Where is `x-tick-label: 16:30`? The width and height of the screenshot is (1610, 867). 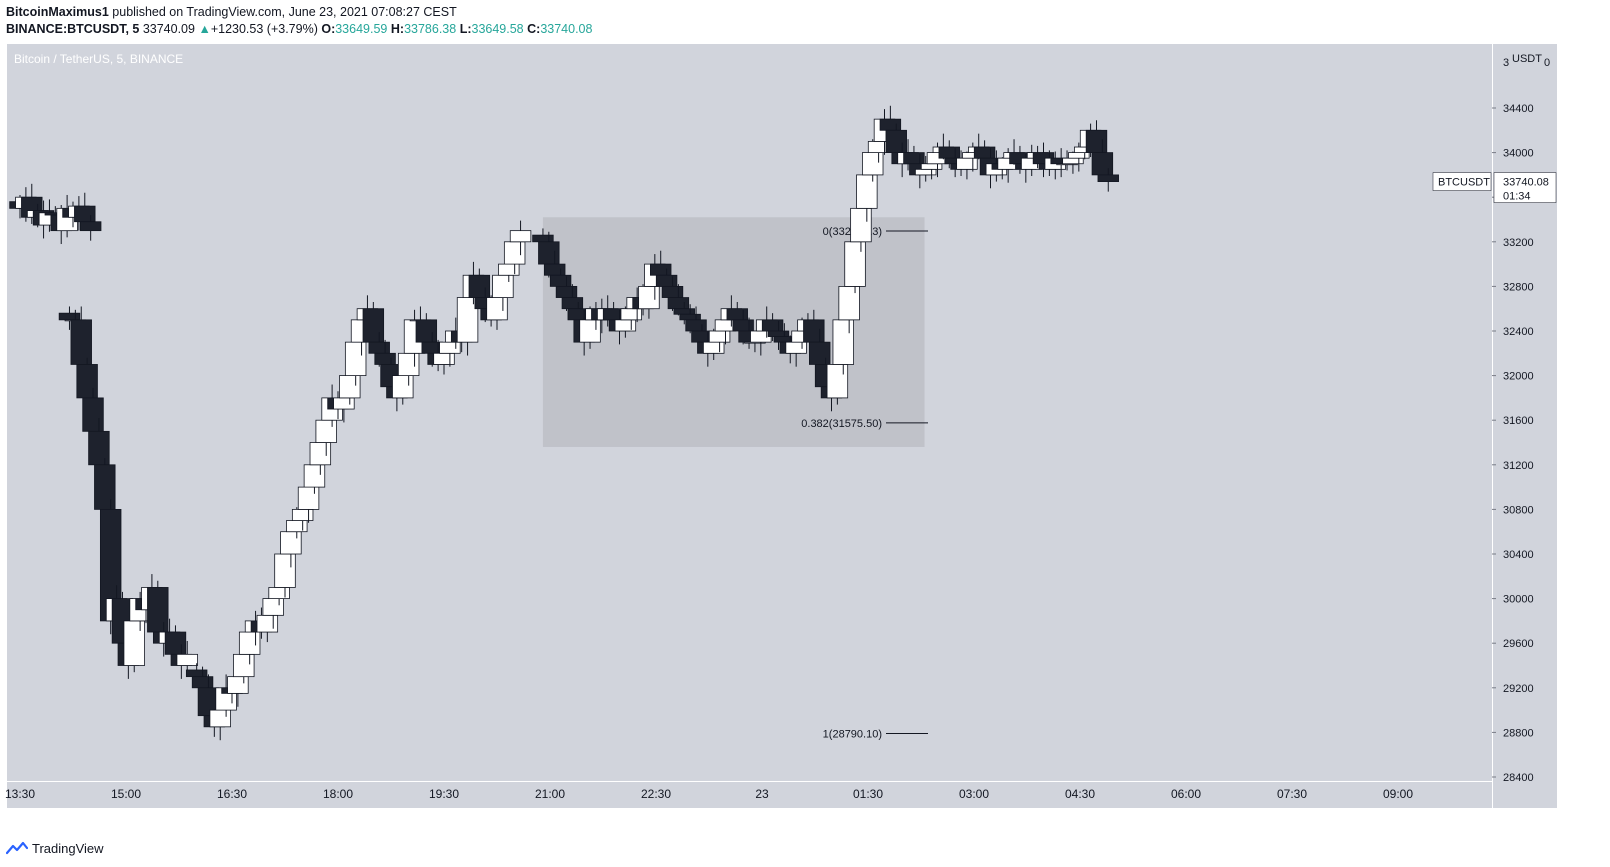
x-tick-label: 16:30 is located at coordinates (232, 794).